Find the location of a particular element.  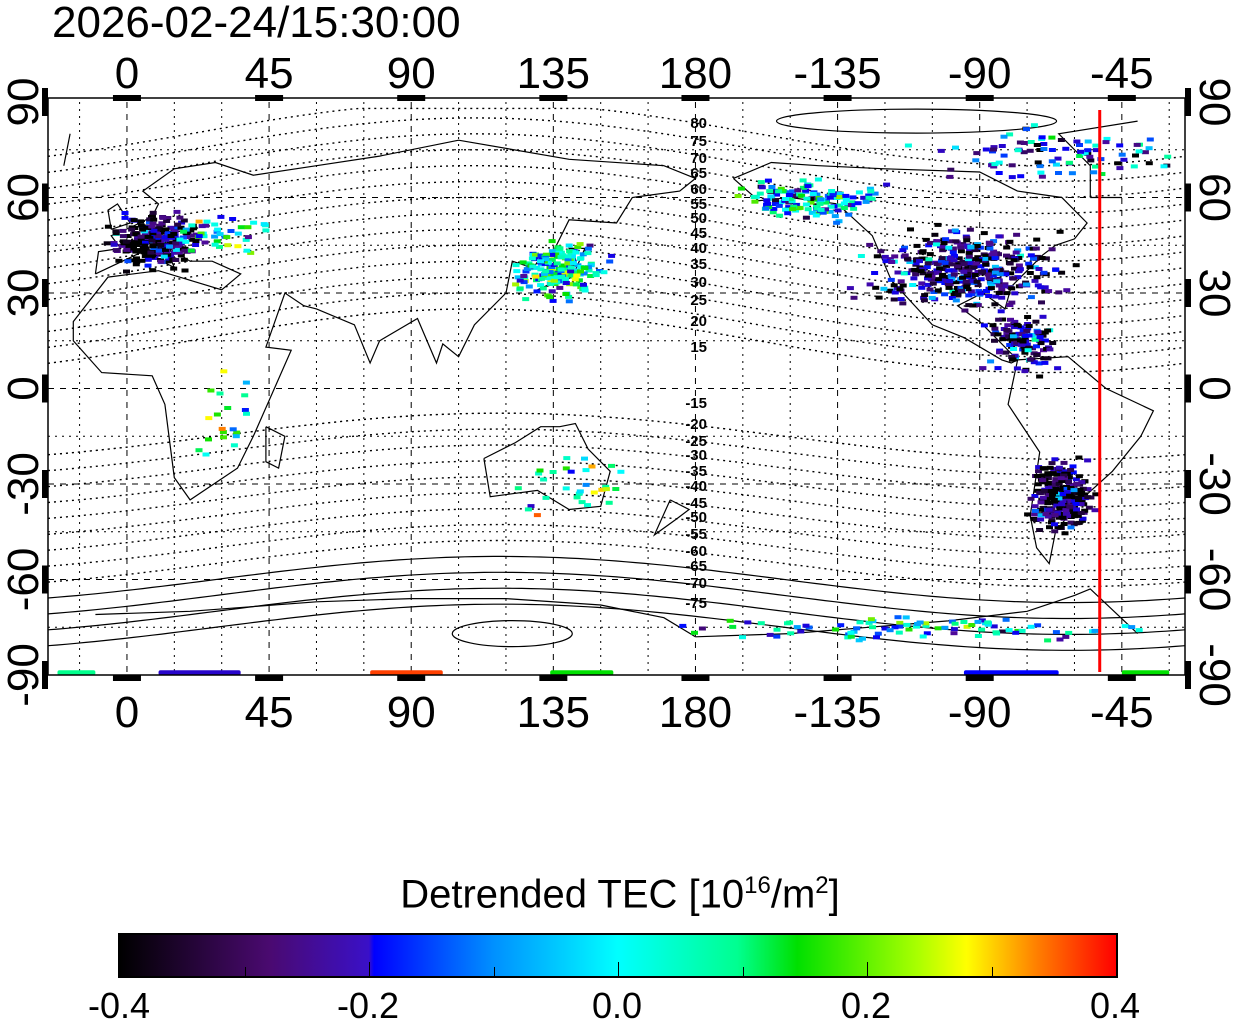

colorbar-label: 0.0 is located at coordinates (617, 1005).